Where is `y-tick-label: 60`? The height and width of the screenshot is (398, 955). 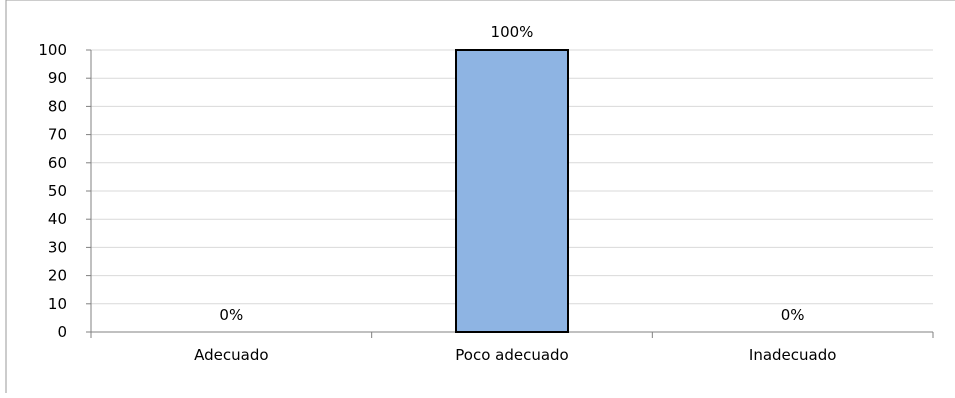
y-tick-label: 60 is located at coordinates (57, 163).